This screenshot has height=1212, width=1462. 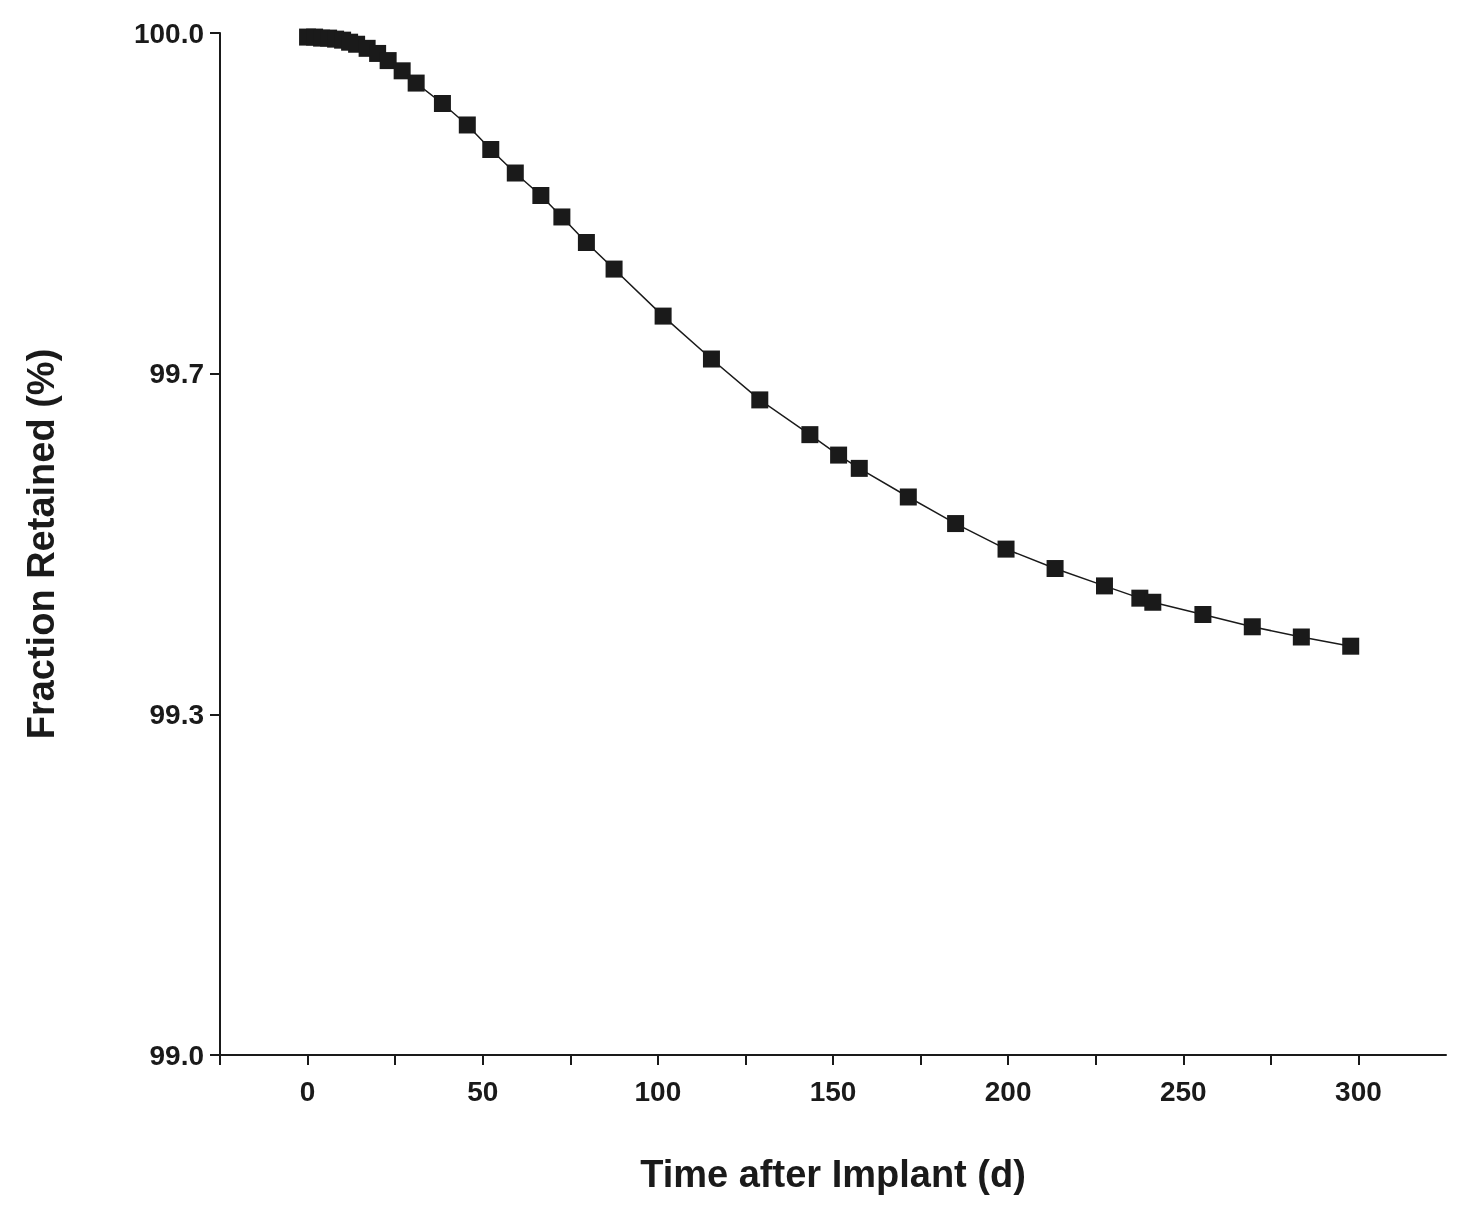 What do you see at coordinates (1183, 1091) in the screenshot?
I see `x-tick-label: 250` at bounding box center [1183, 1091].